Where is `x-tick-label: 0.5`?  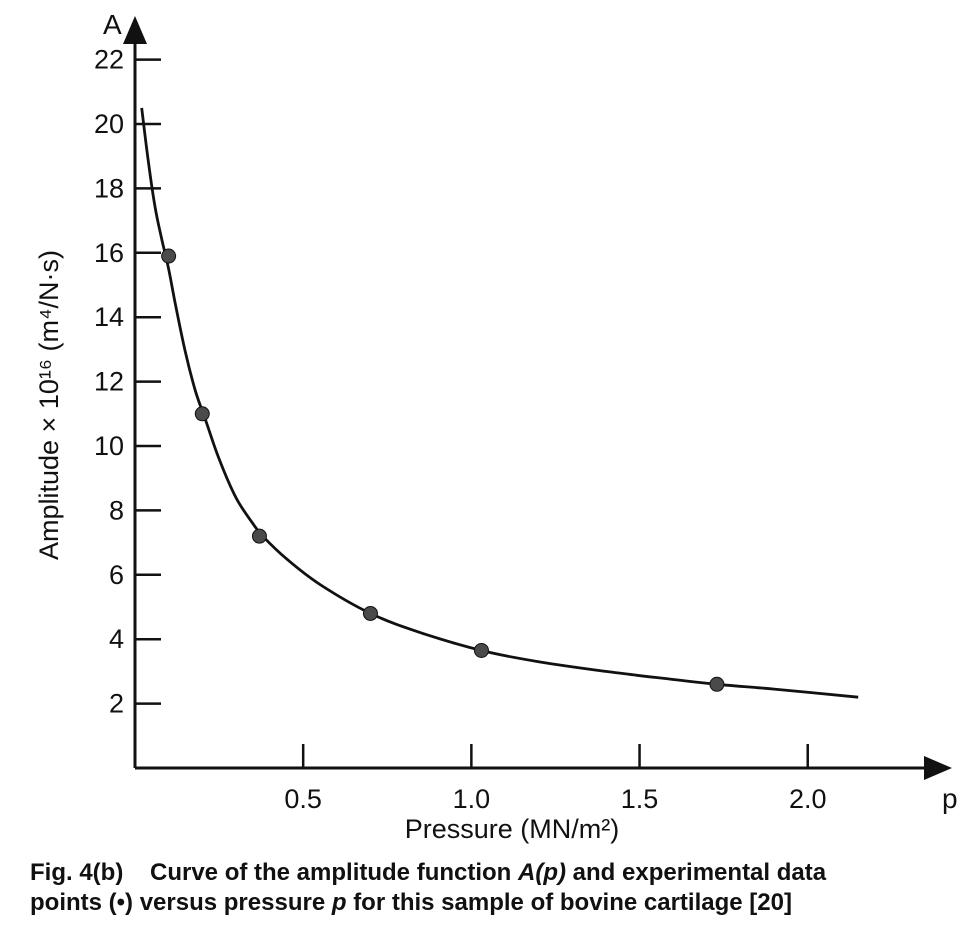 x-tick-label: 0.5 is located at coordinates (303, 799).